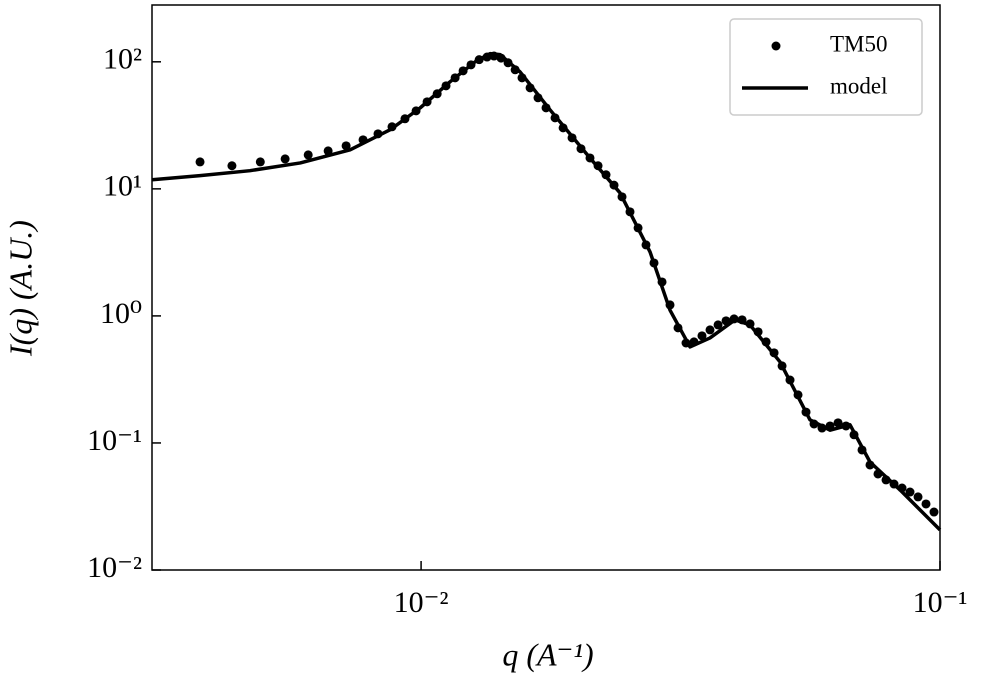 The width and height of the screenshot is (981, 685). Describe the element at coordinates (776, 46) in the screenshot. I see `legend-marker` at that location.